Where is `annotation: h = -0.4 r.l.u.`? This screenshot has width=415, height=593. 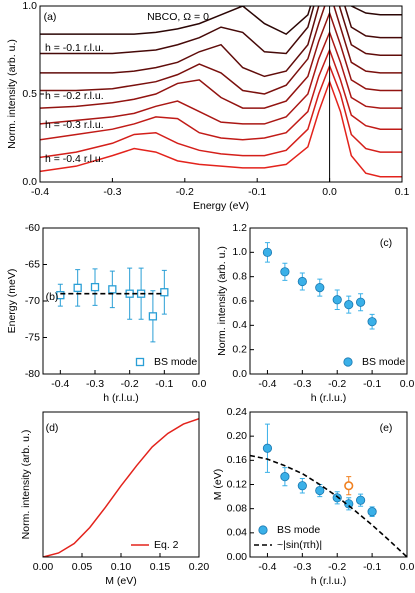
annotation: h = -0.4 r.l.u. is located at coordinates (74, 159).